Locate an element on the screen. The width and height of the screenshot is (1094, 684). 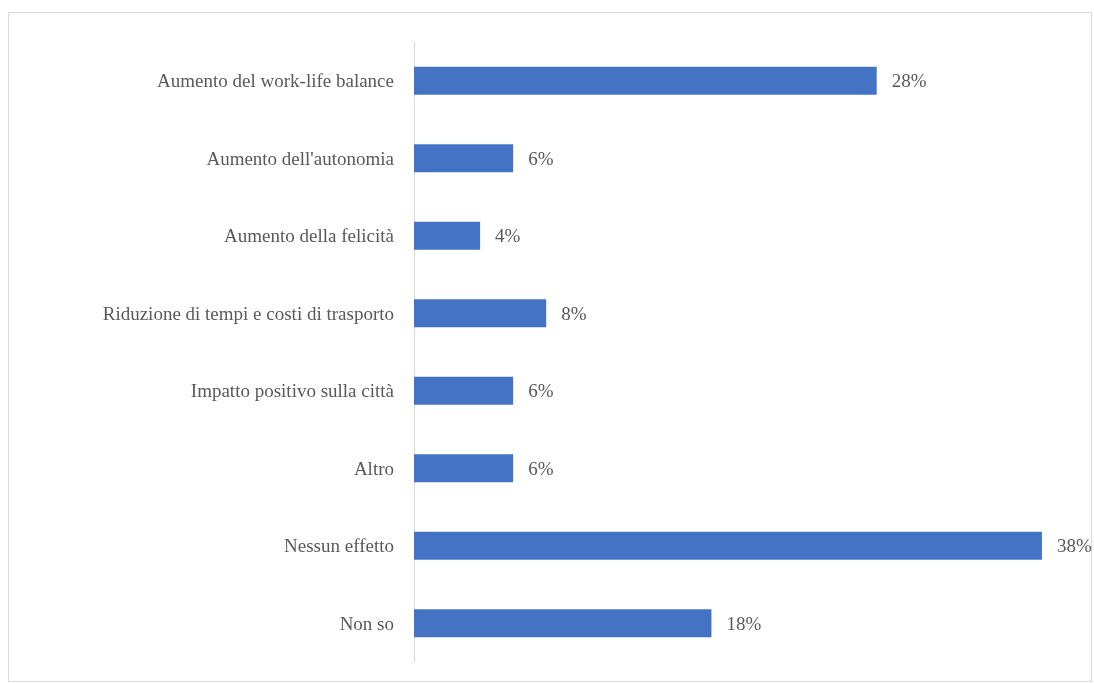
data-label: 8% is located at coordinates (574, 313).